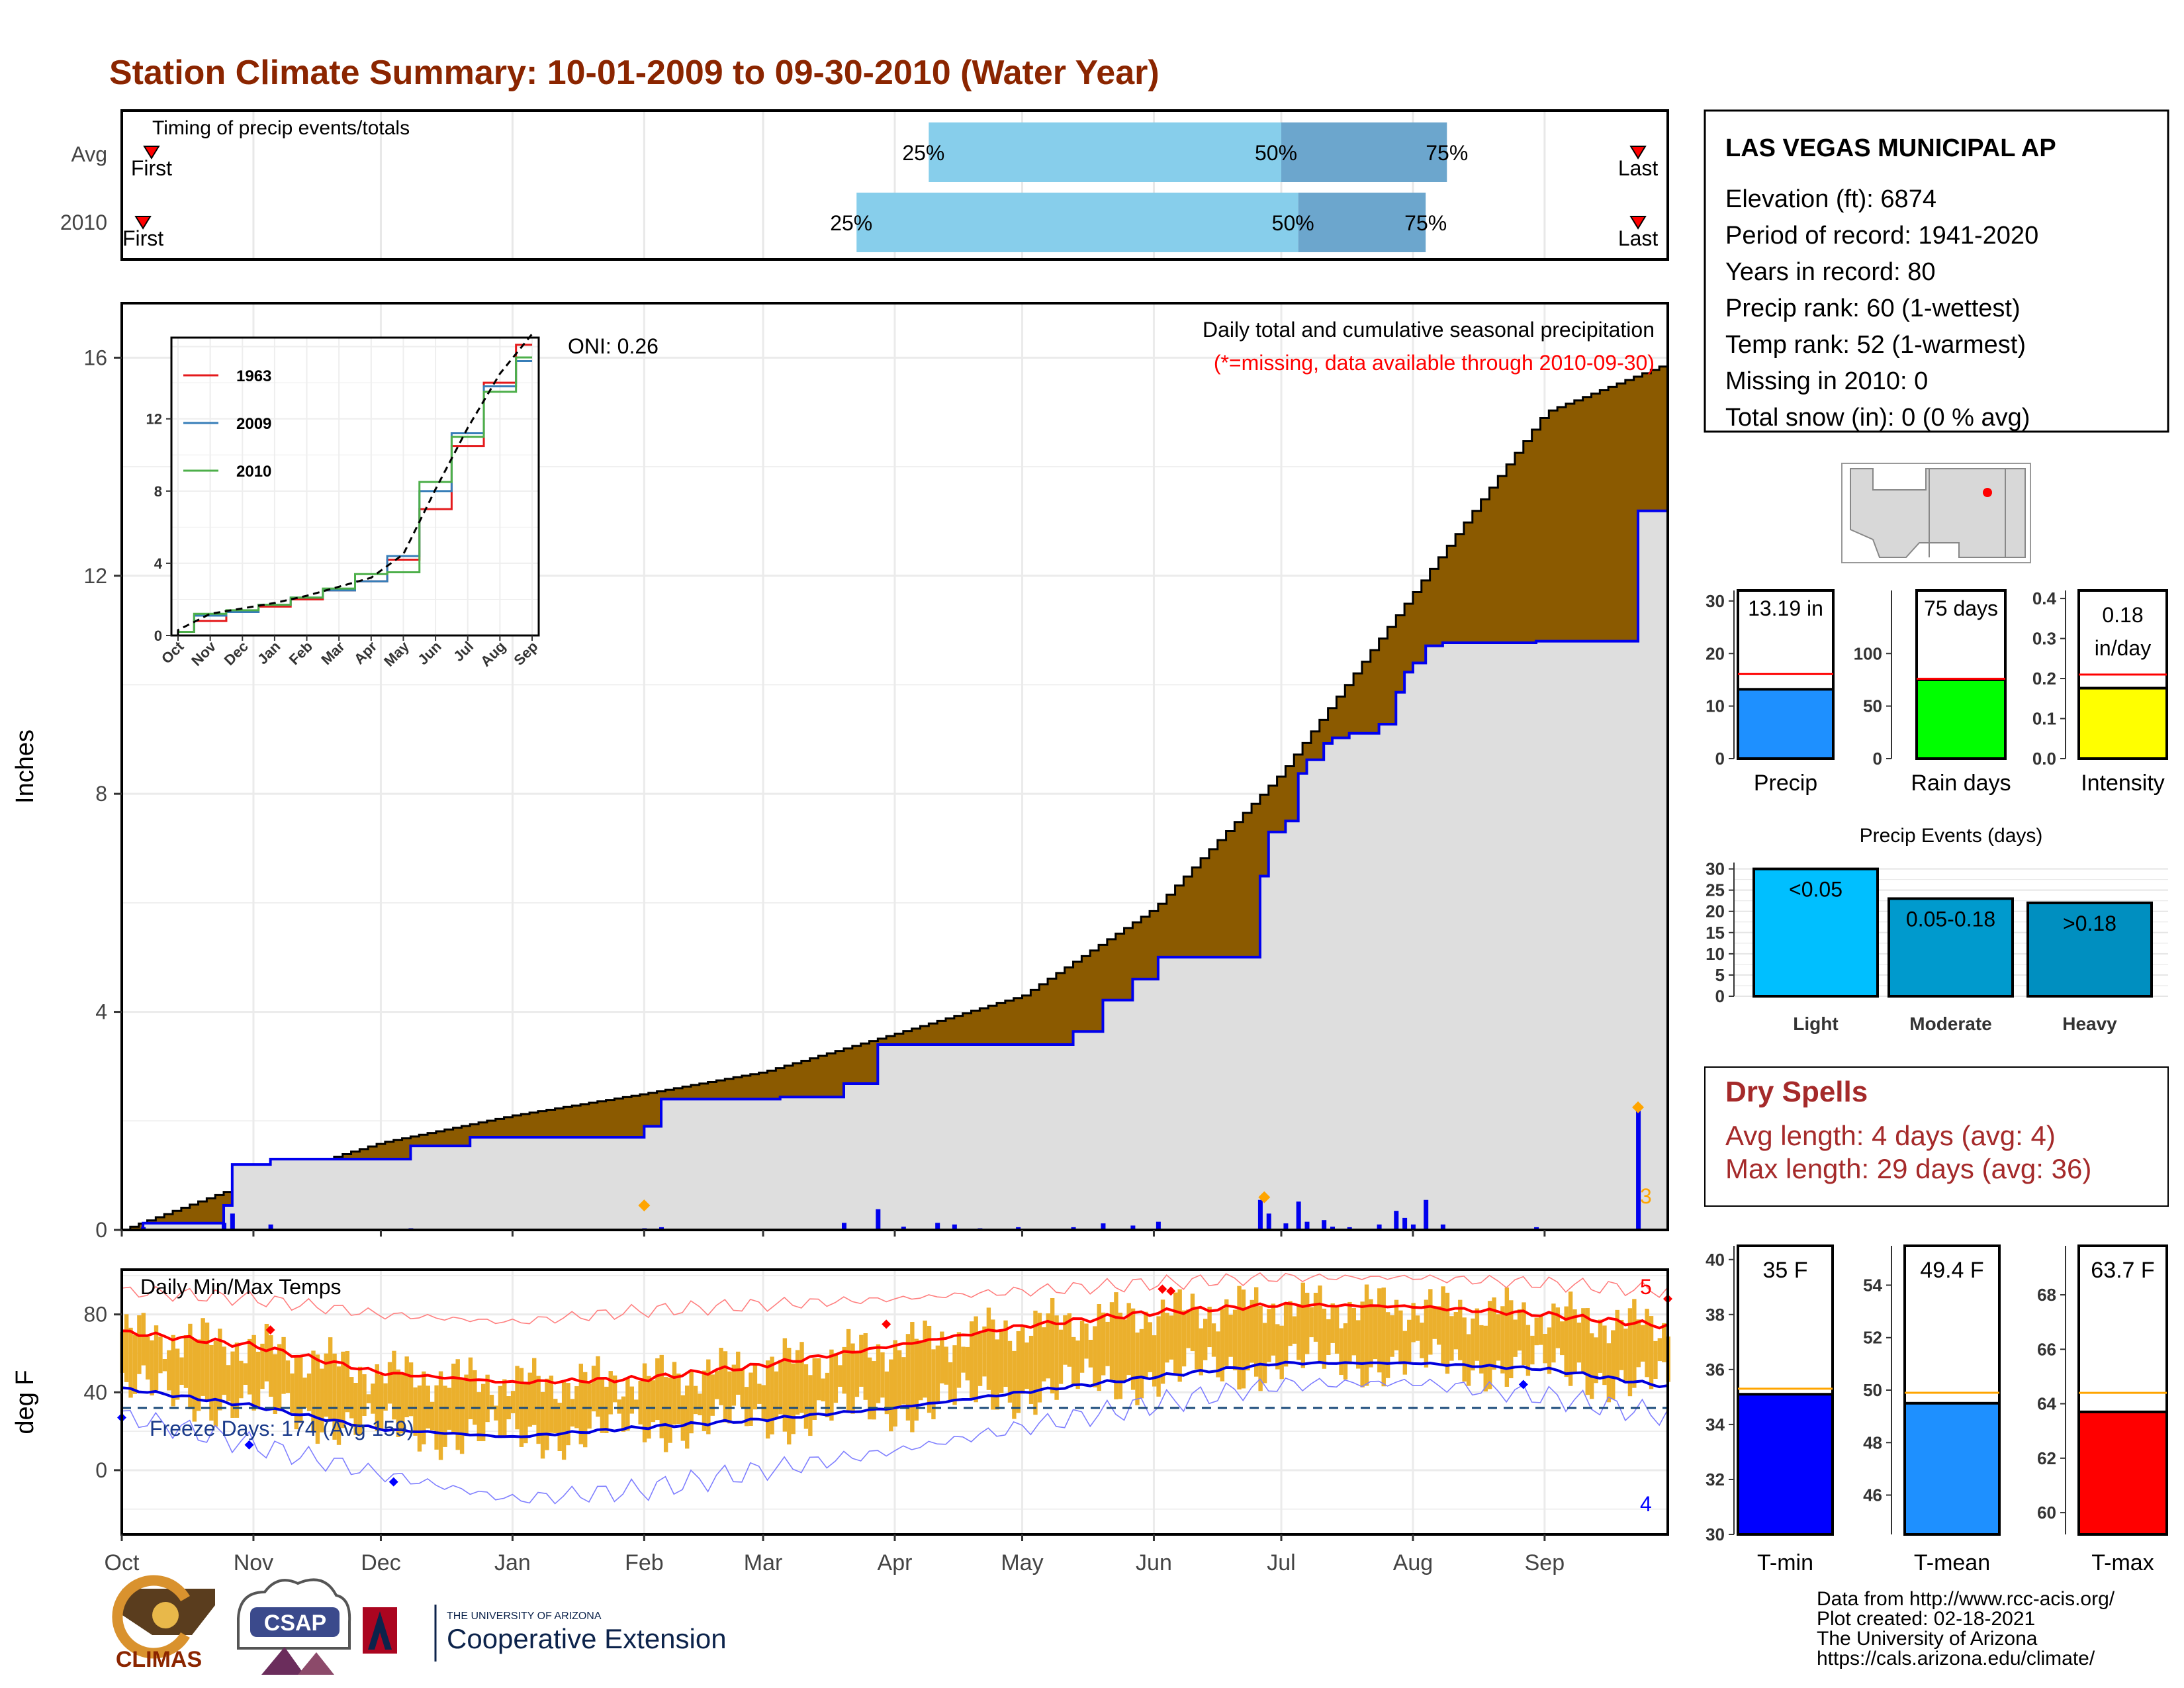 This screenshot has width=2184, height=1688. Describe the element at coordinates (253, 424) in the screenshot. I see `inset-legend-label-2009: 2009` at that location.